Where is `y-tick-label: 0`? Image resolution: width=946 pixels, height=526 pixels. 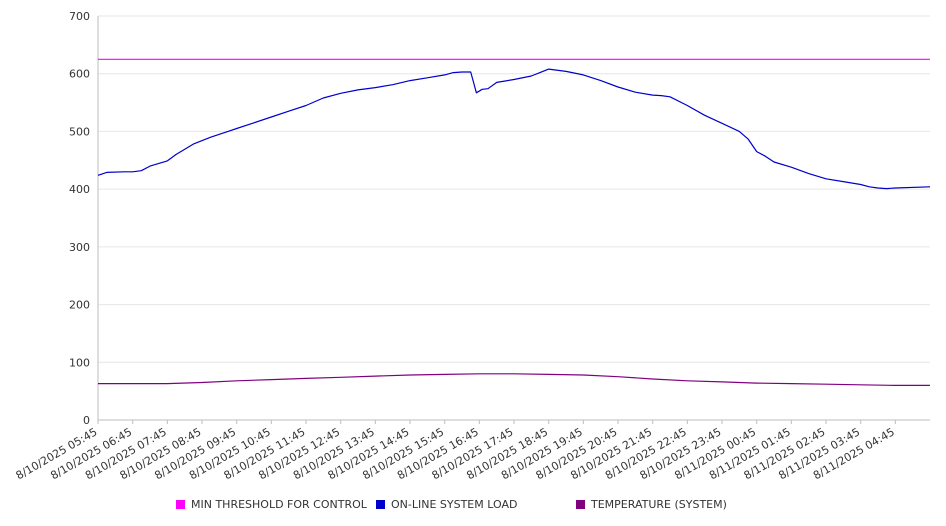 y-tick-label: 0 is located at coordinates (86, 420).